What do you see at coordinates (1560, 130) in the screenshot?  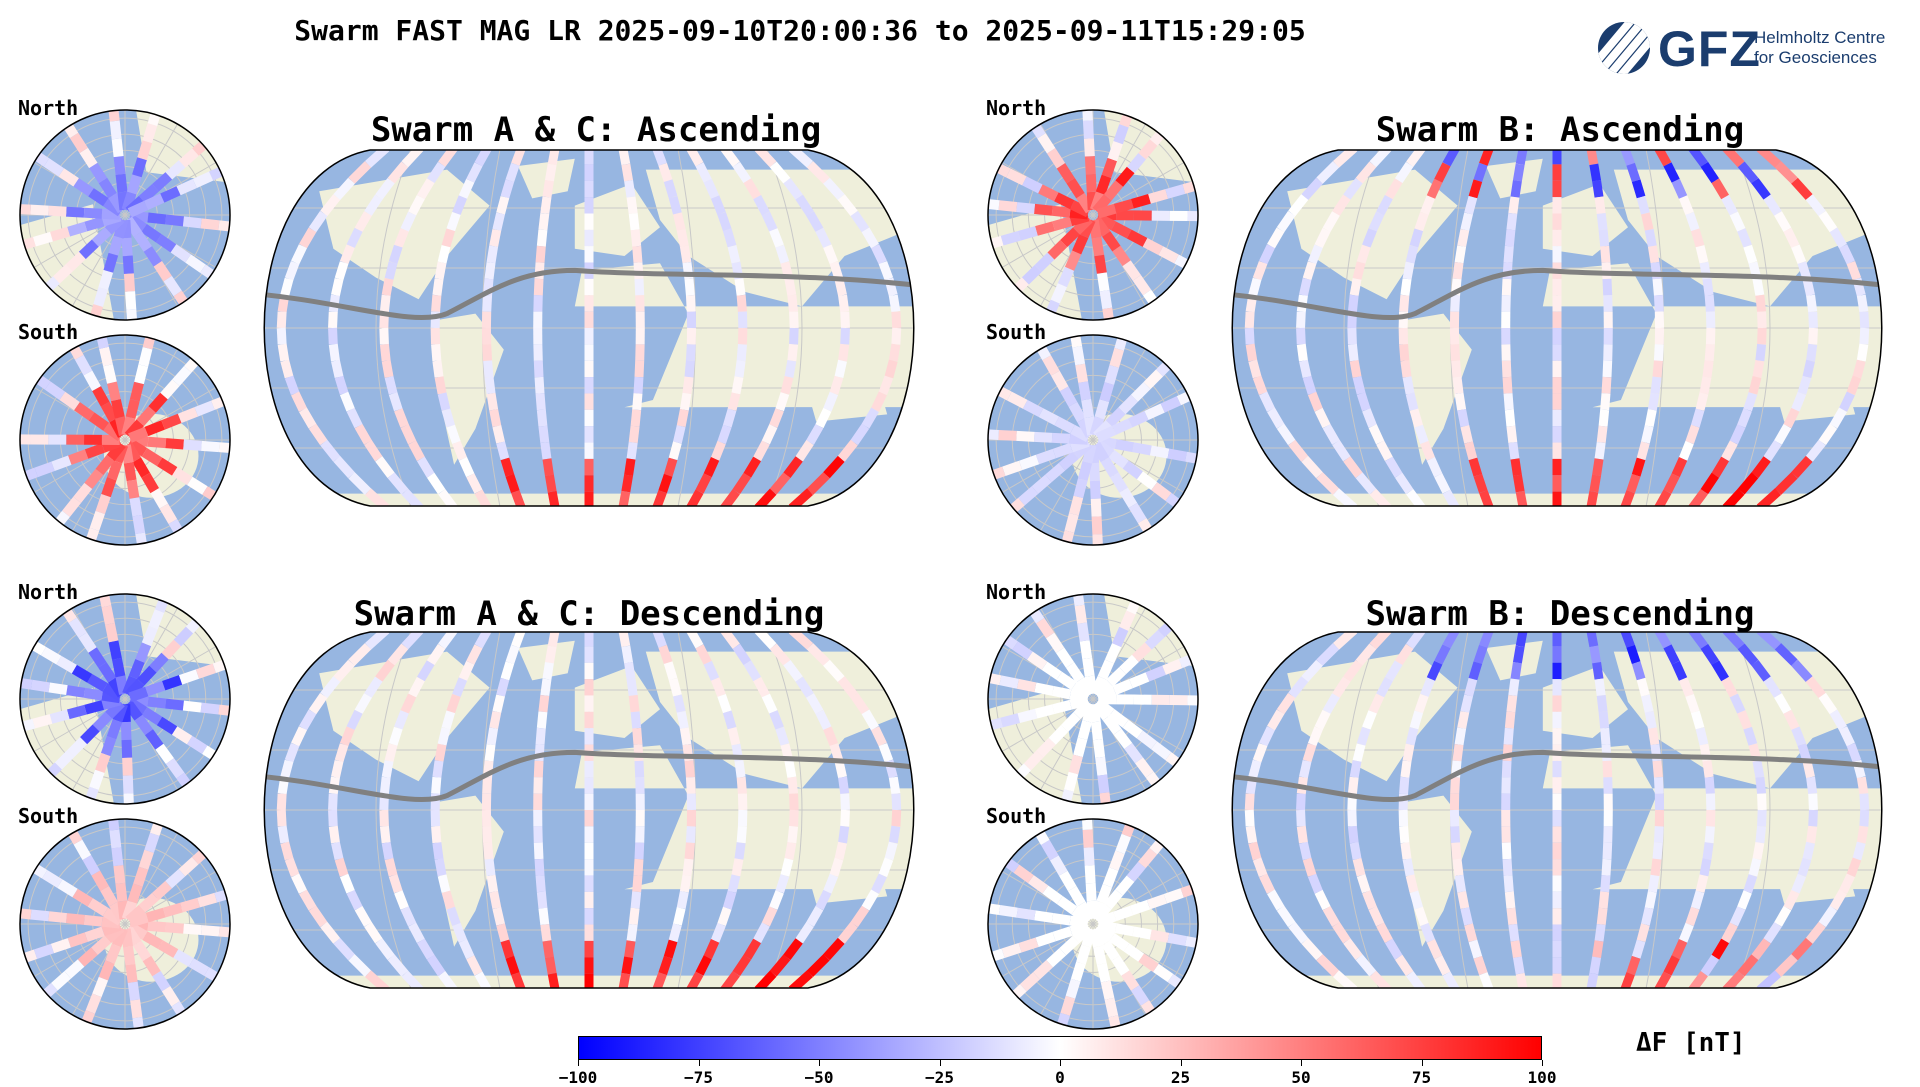 I see `panel-title: Swarm B: Ascending` at bounding box center [1560, 130].